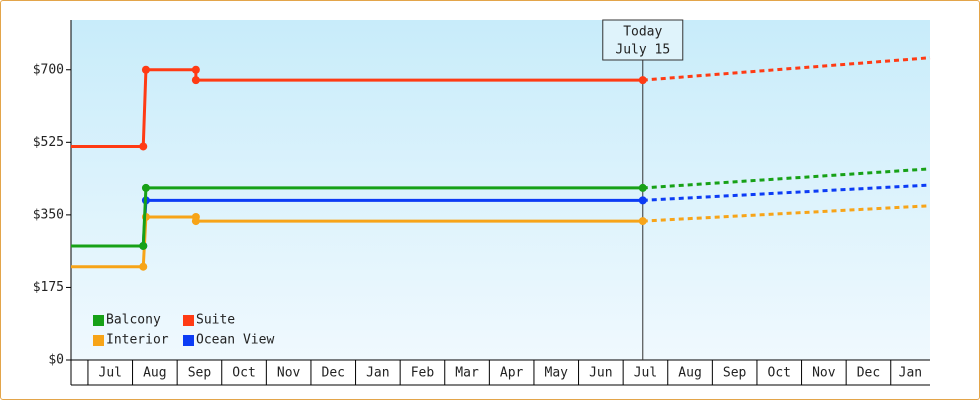 Image resolution: width=980 pixels, height=400 pixels. Describe the element at coordinates (215, 320) in the screenshot. I see `legend-label: Suite` at that location.